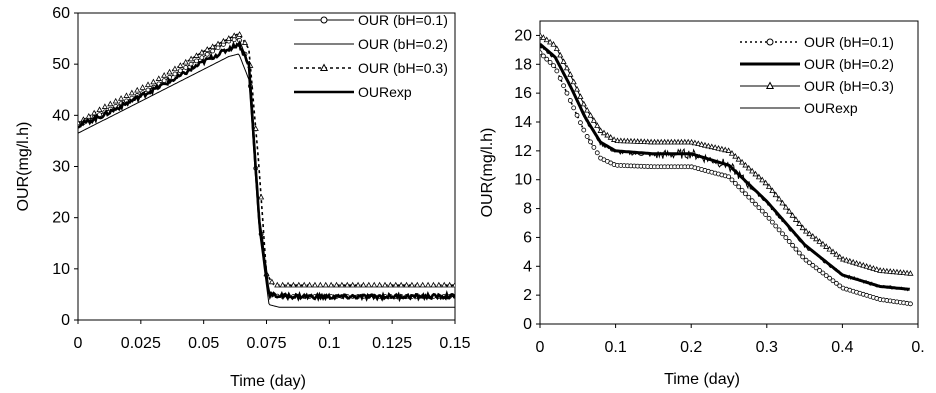 The width and height of the screenshot is (936, 393). What do you see at coordinates (702, 379) in the screenshot?
I see `x-axis-label: Time (day)` at bounding box center [702, 379].